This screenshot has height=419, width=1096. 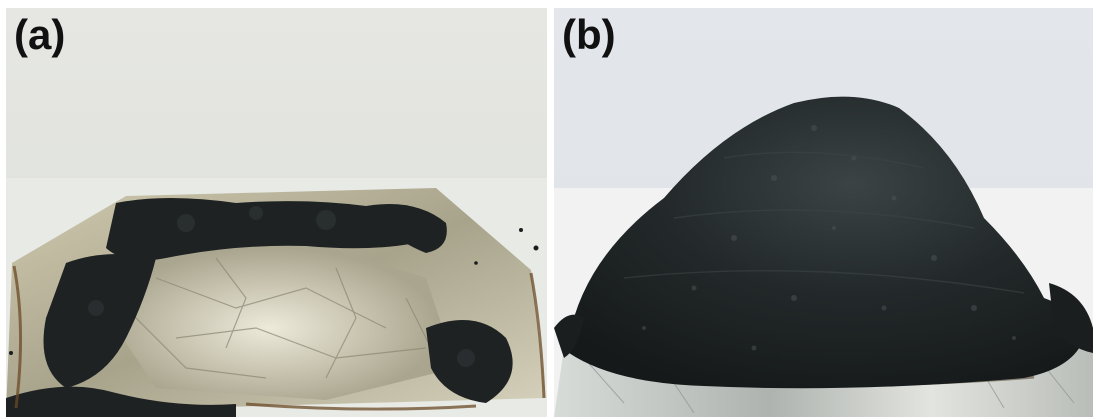 I want to click on panel-a-label: (a), so click(x=40, y=34).